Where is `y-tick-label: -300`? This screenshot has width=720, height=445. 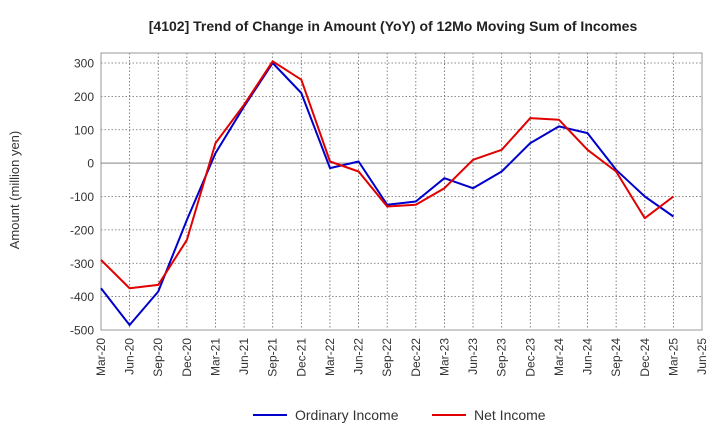
y-tick-label: -300 is located at coordinates (82, 264).